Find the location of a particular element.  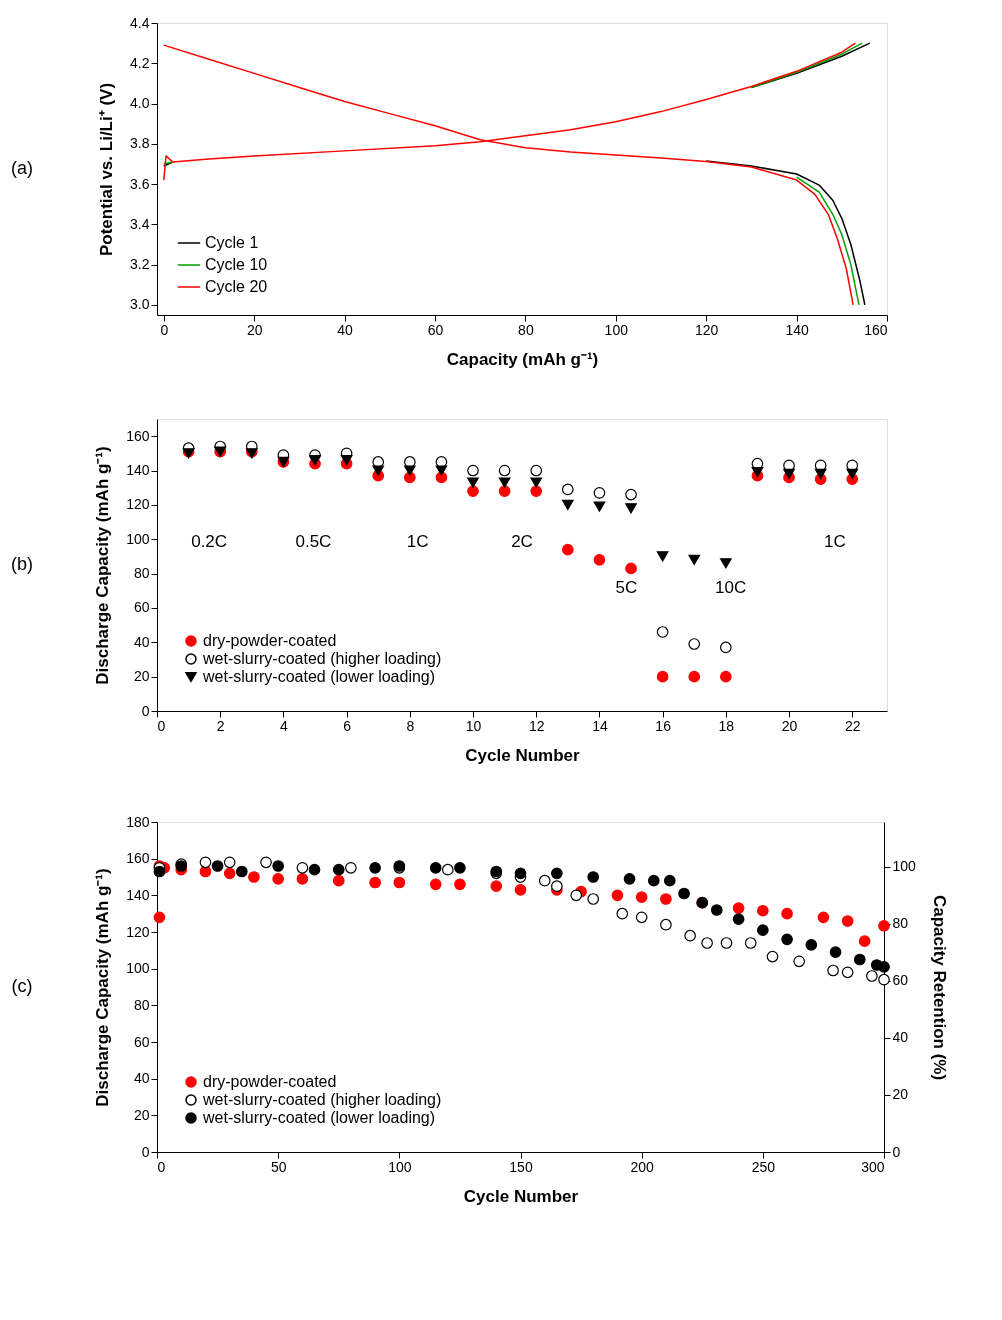

legend-label: Cycle 10 is located at coordinates (236, 264).